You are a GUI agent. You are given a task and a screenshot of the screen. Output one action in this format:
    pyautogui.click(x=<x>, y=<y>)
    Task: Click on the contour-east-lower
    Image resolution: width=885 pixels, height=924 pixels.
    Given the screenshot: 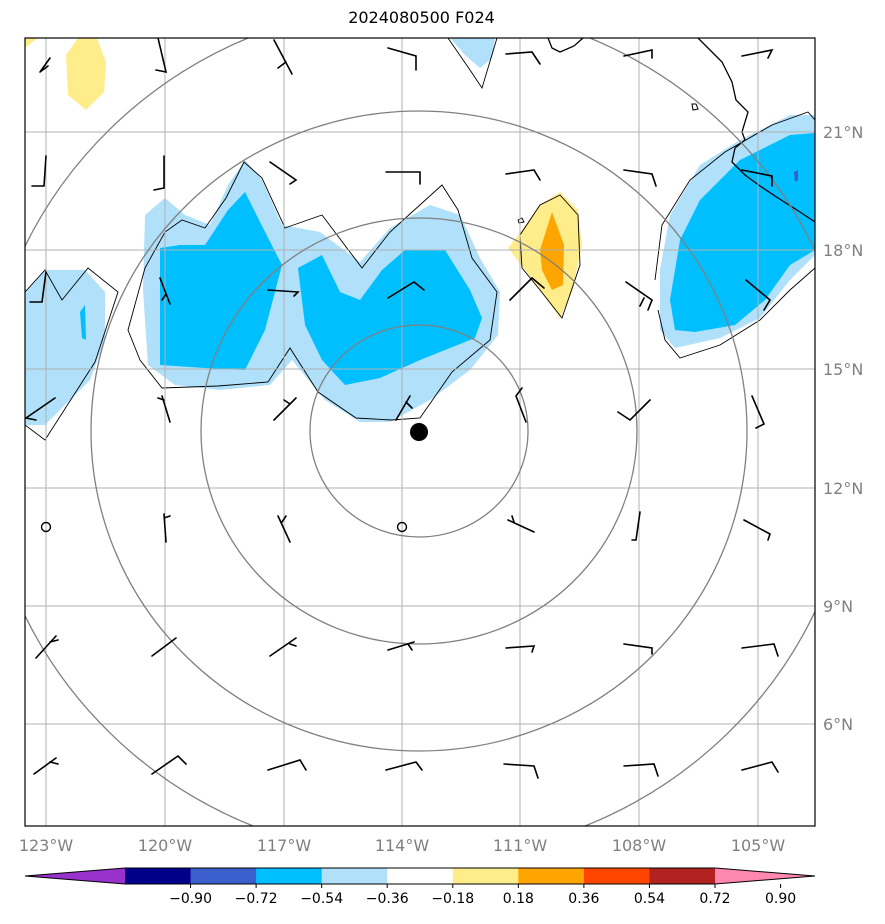 What is the action you would take?
    pyautogui.click(x=736, y=313)
    